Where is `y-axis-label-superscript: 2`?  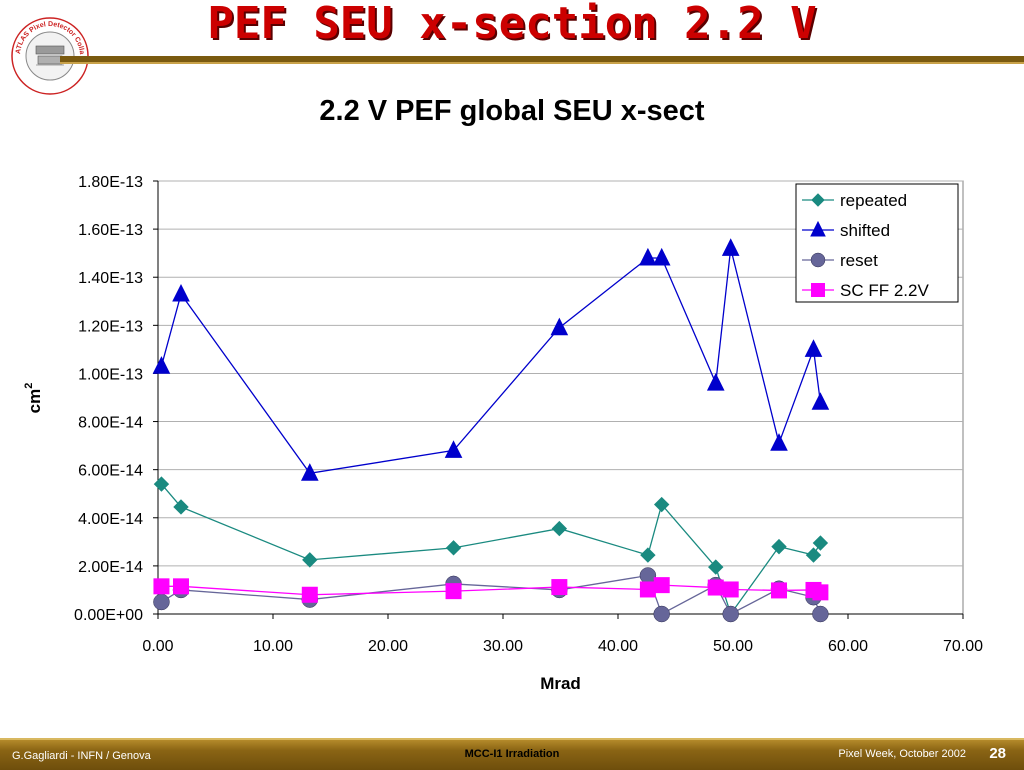 y-axis-label-superscript: 2 is located at coordinates (29, 386).